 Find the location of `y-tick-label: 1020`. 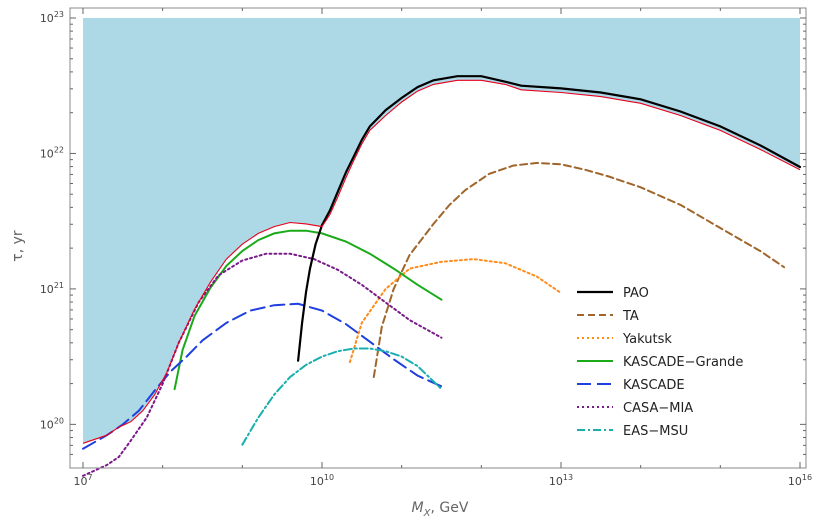

y-tick-label: 1020 is located at coordinates (52, 423).